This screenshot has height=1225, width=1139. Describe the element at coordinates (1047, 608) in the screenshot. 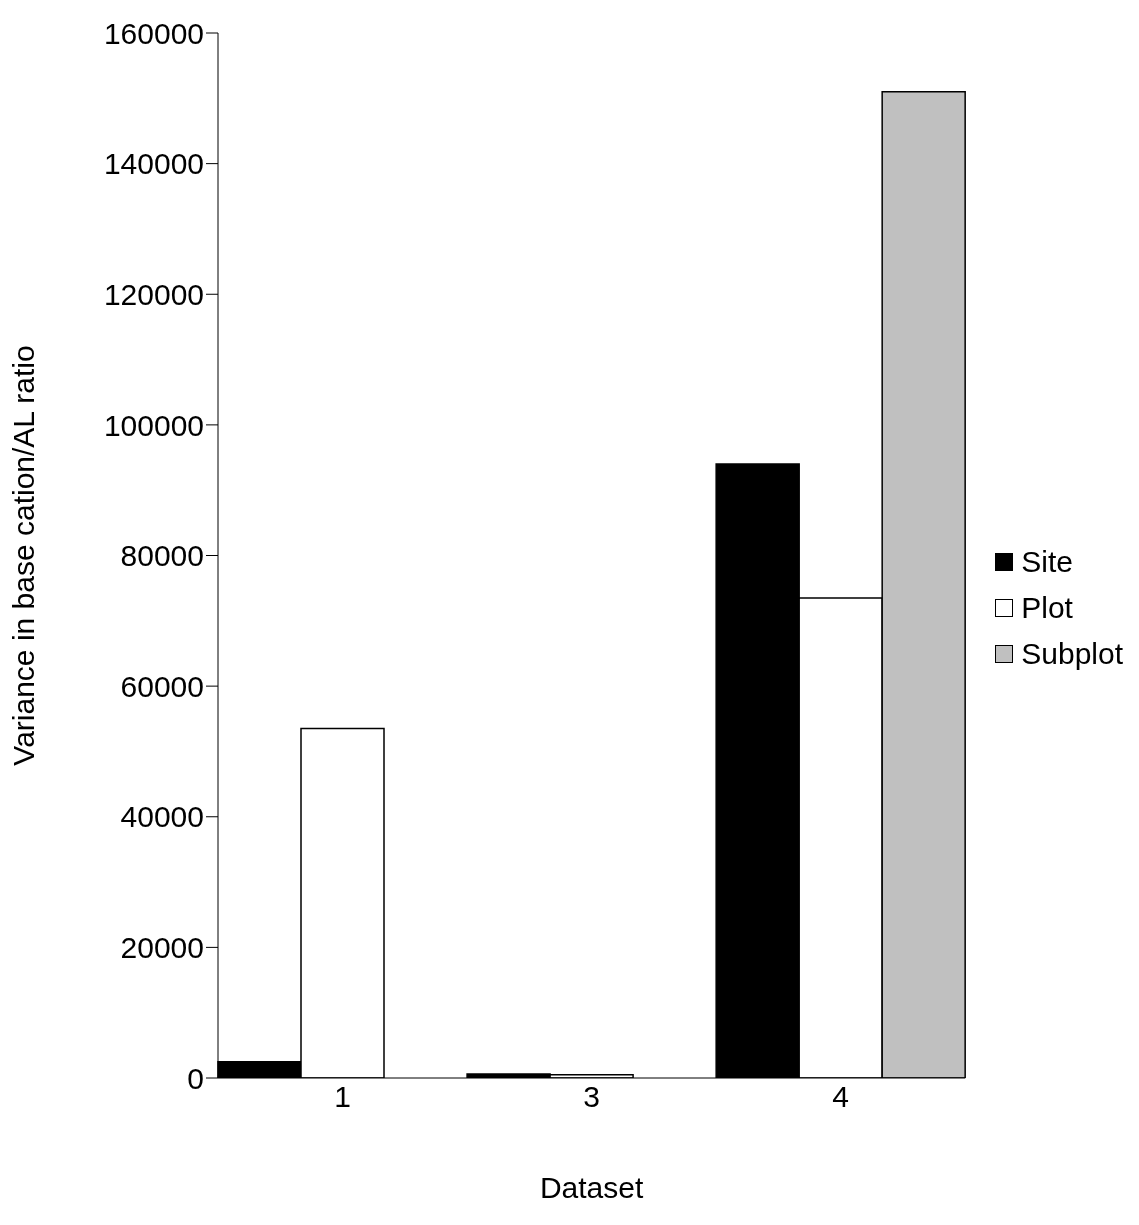

I see `legend-label: Plot` at that location.